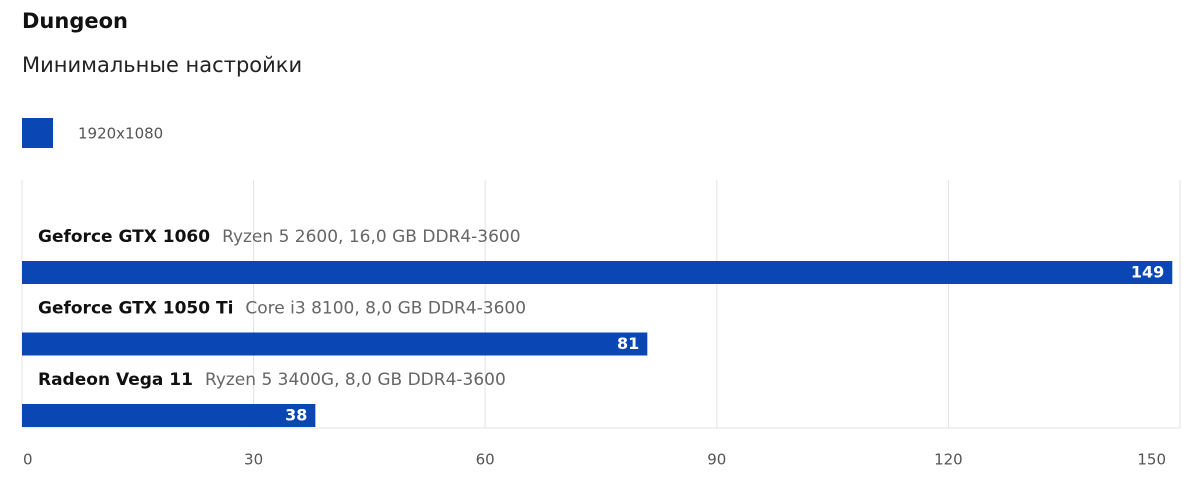 The height and width of the screenshot is (494, 1200). I want to click on x-tick-label: 30, so click(253, 460).